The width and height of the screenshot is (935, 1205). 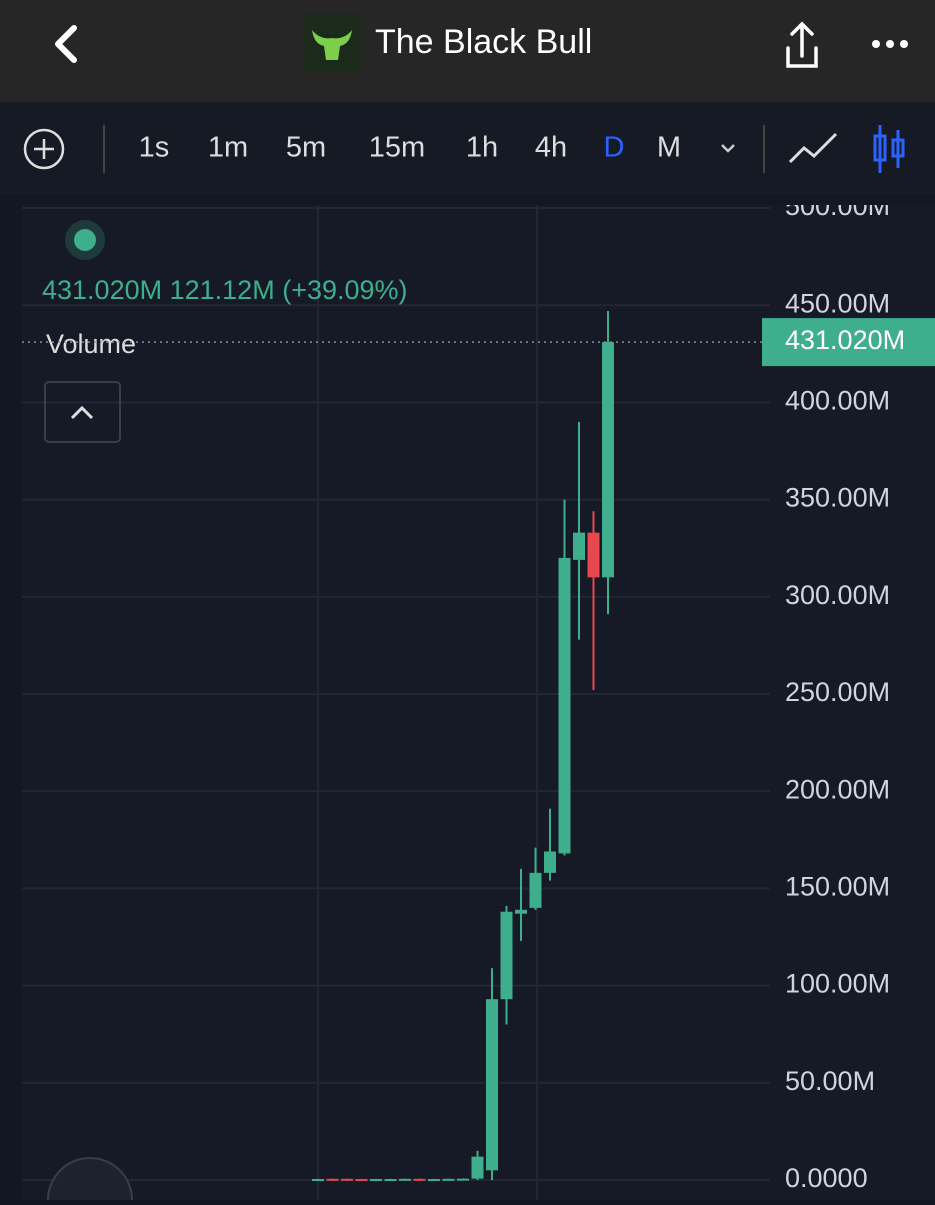 What do you see at coordinates (228, 148) in the screenshot?
I see `interval-button: 1m` at bounding box center [228, 148].